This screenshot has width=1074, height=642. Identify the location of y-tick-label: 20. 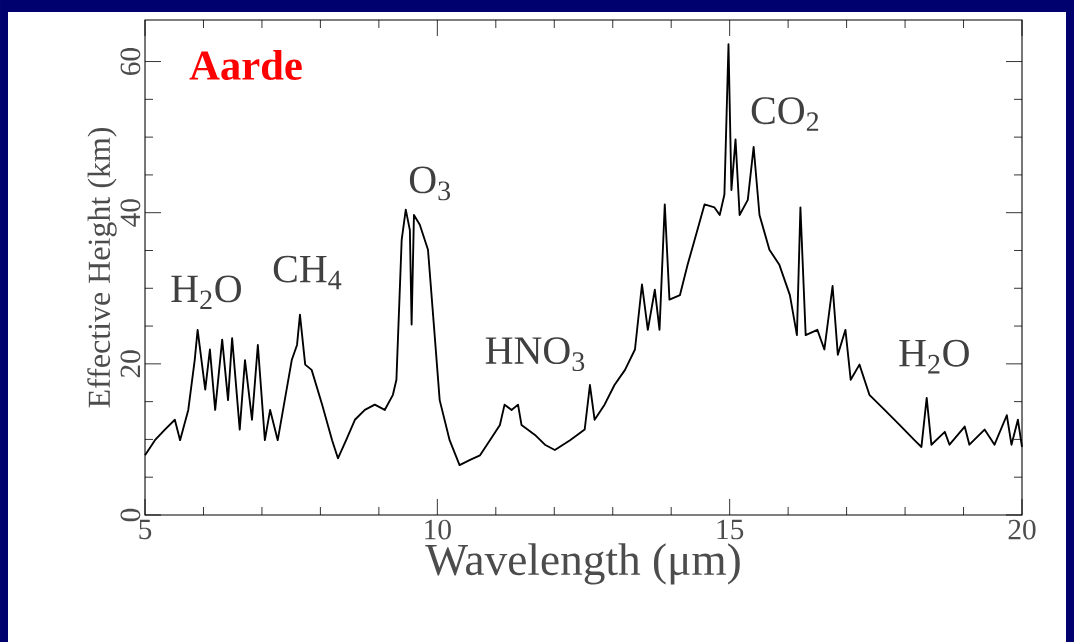
(130, 364).